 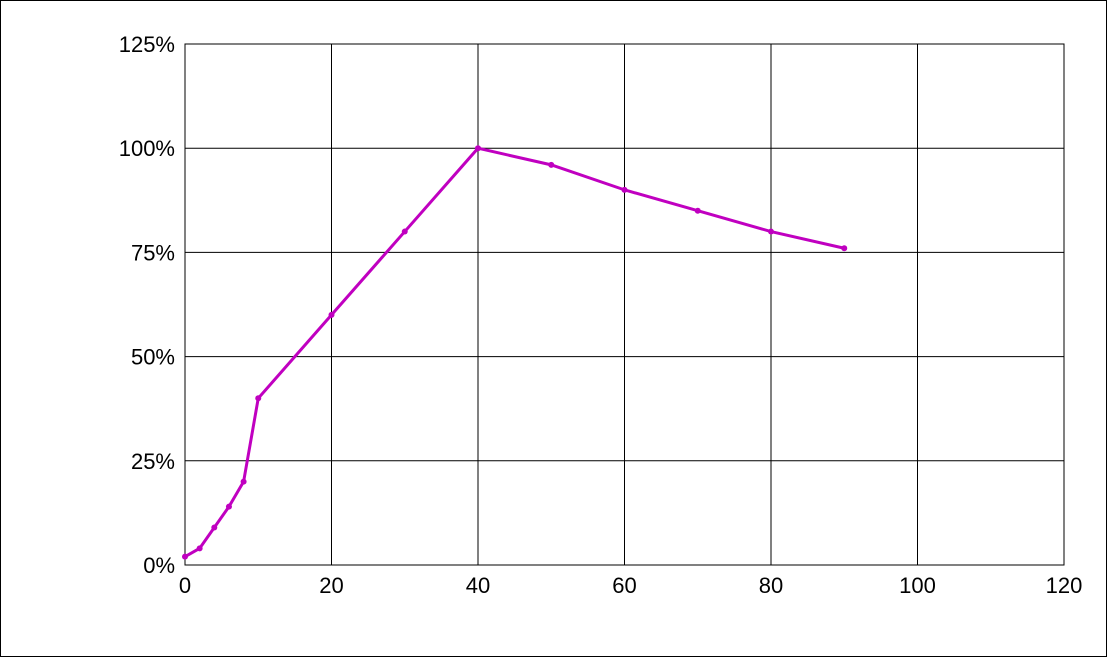 I want to click on x-tick-label: 0, so click(x=185, y=585).